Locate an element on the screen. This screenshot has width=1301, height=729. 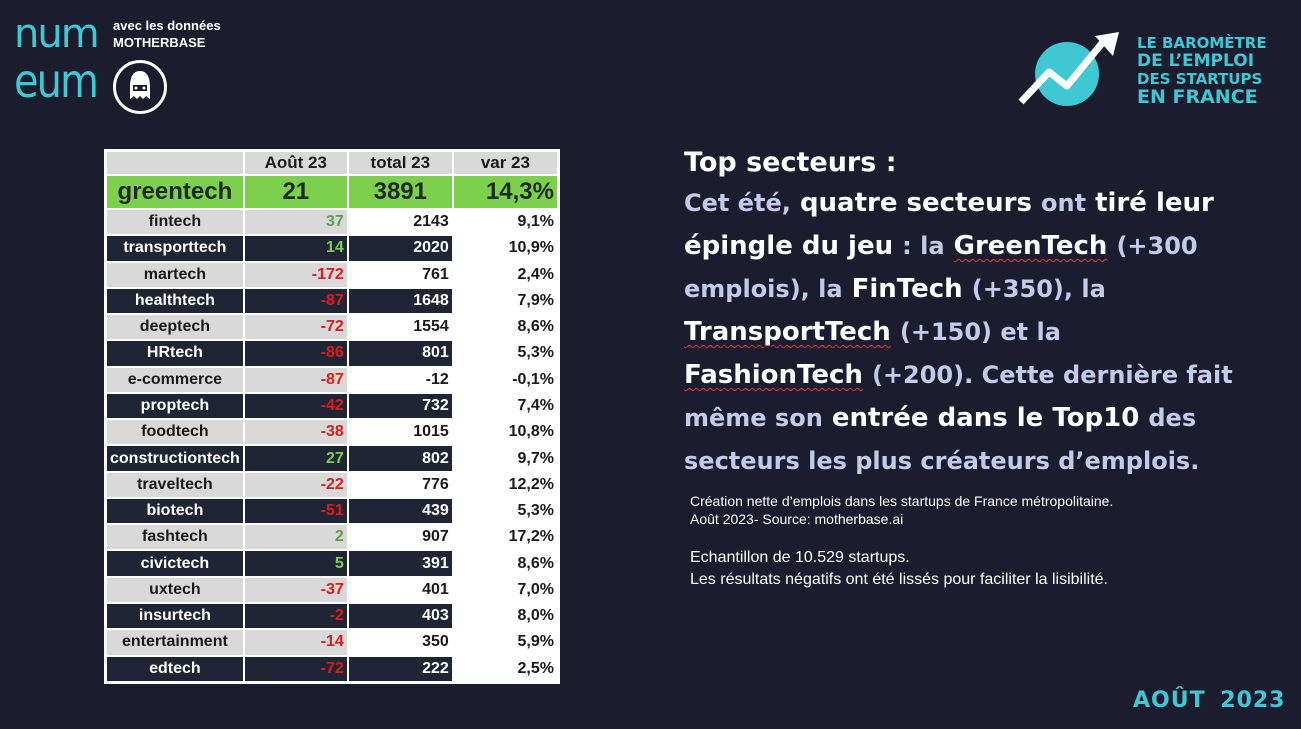
table-row: constructiontech 27 802 9,7% is located at coordinates (332, 458).